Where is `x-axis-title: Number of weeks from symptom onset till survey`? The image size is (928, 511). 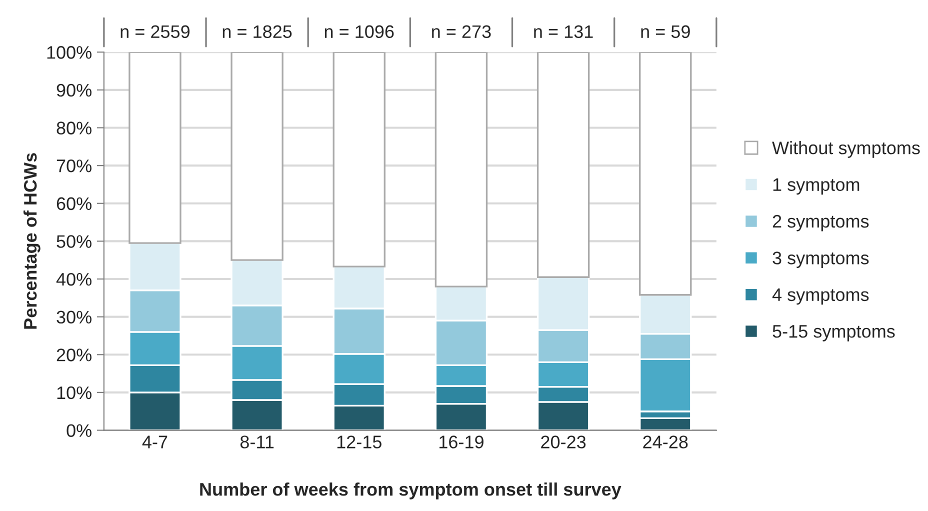 x-axis-title: Number of weeks from symptom onset till survey is located at coordinates (411, 491).